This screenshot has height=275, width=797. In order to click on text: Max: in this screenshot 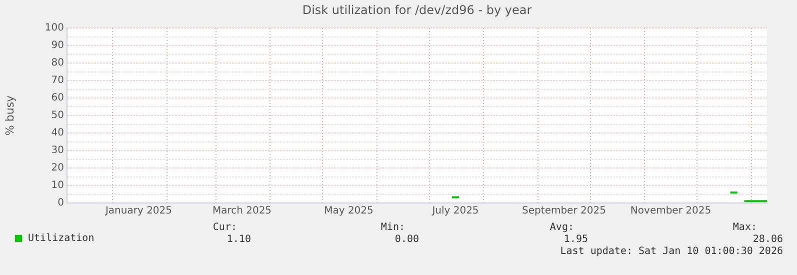, I will do `click(744, 227)`.